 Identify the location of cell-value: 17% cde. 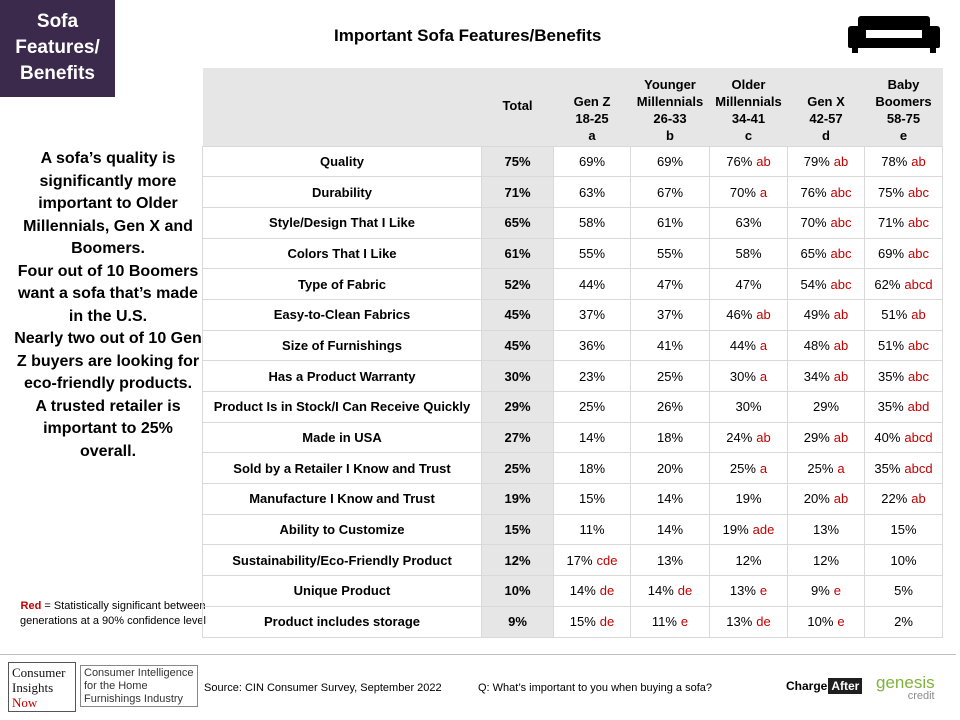
(592, 560).